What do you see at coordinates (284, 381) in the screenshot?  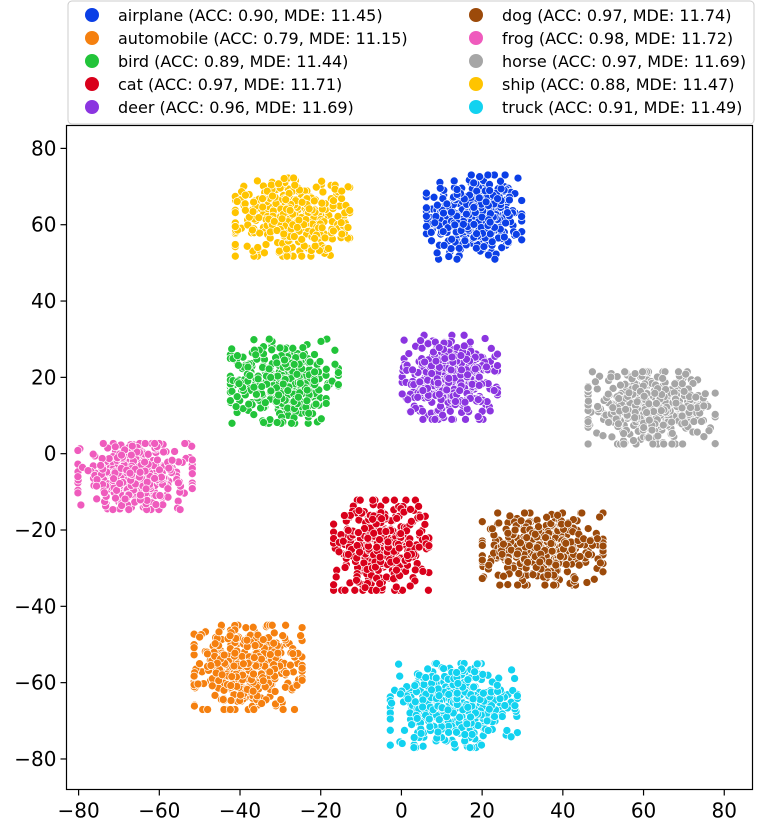 I see `series-bird` at bounding box center [284, 381].